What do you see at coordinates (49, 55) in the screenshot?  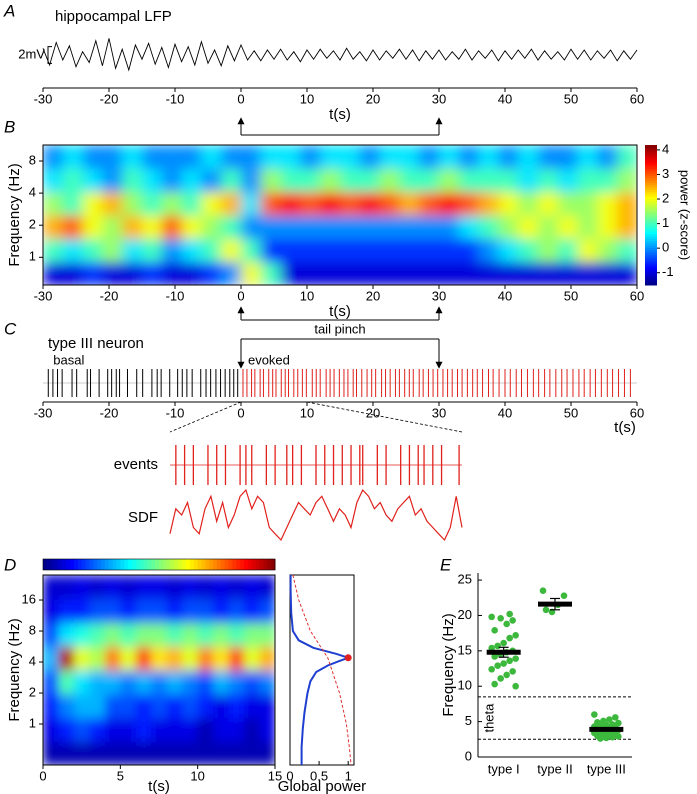 I see `scale-bar` at bounding box center [49, 55].